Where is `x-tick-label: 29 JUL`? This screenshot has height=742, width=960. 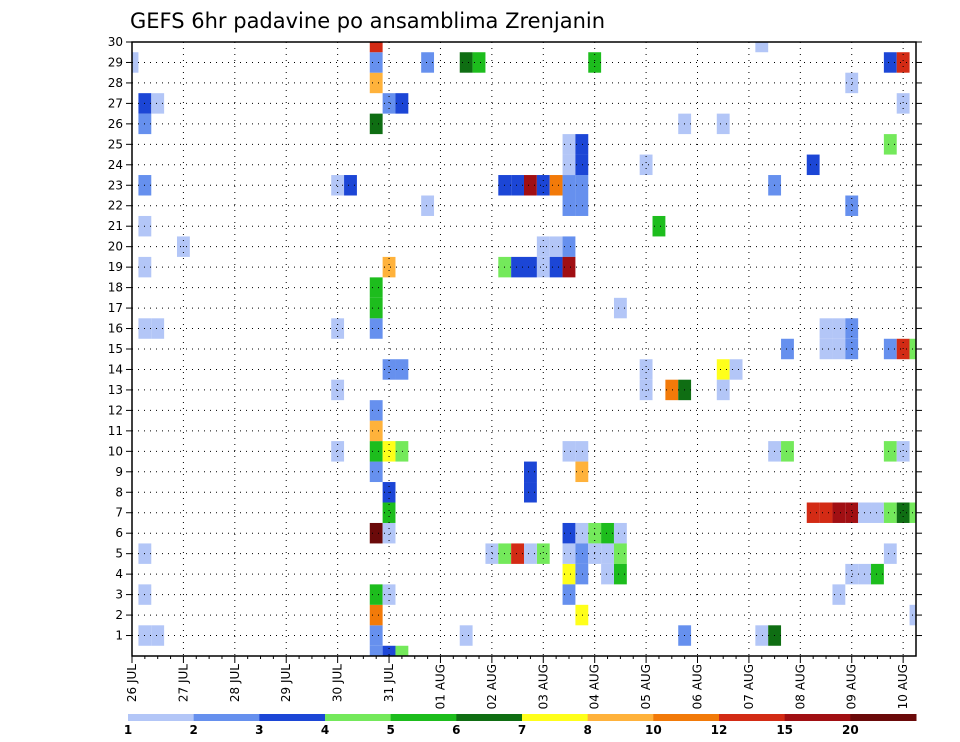
x-tick-label: 29 JUL is located at coordinates (286, 683).